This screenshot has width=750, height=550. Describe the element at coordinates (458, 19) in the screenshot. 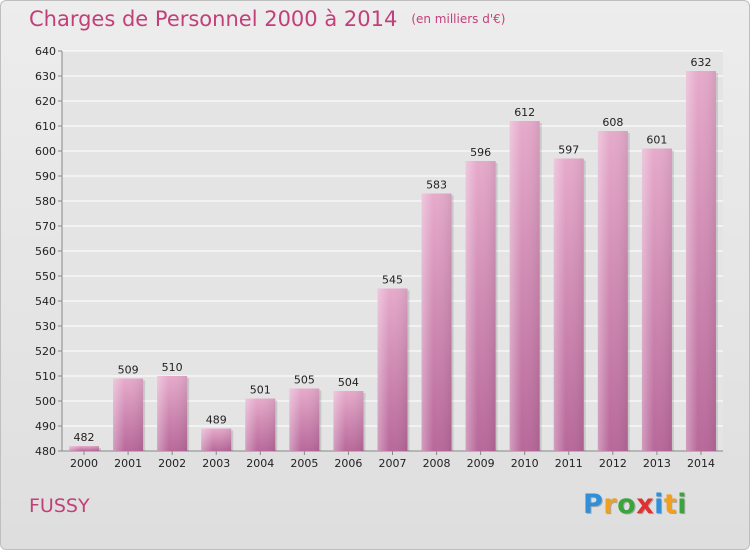

I see `chart-subtitle: (en milliers d'€)` at that location.